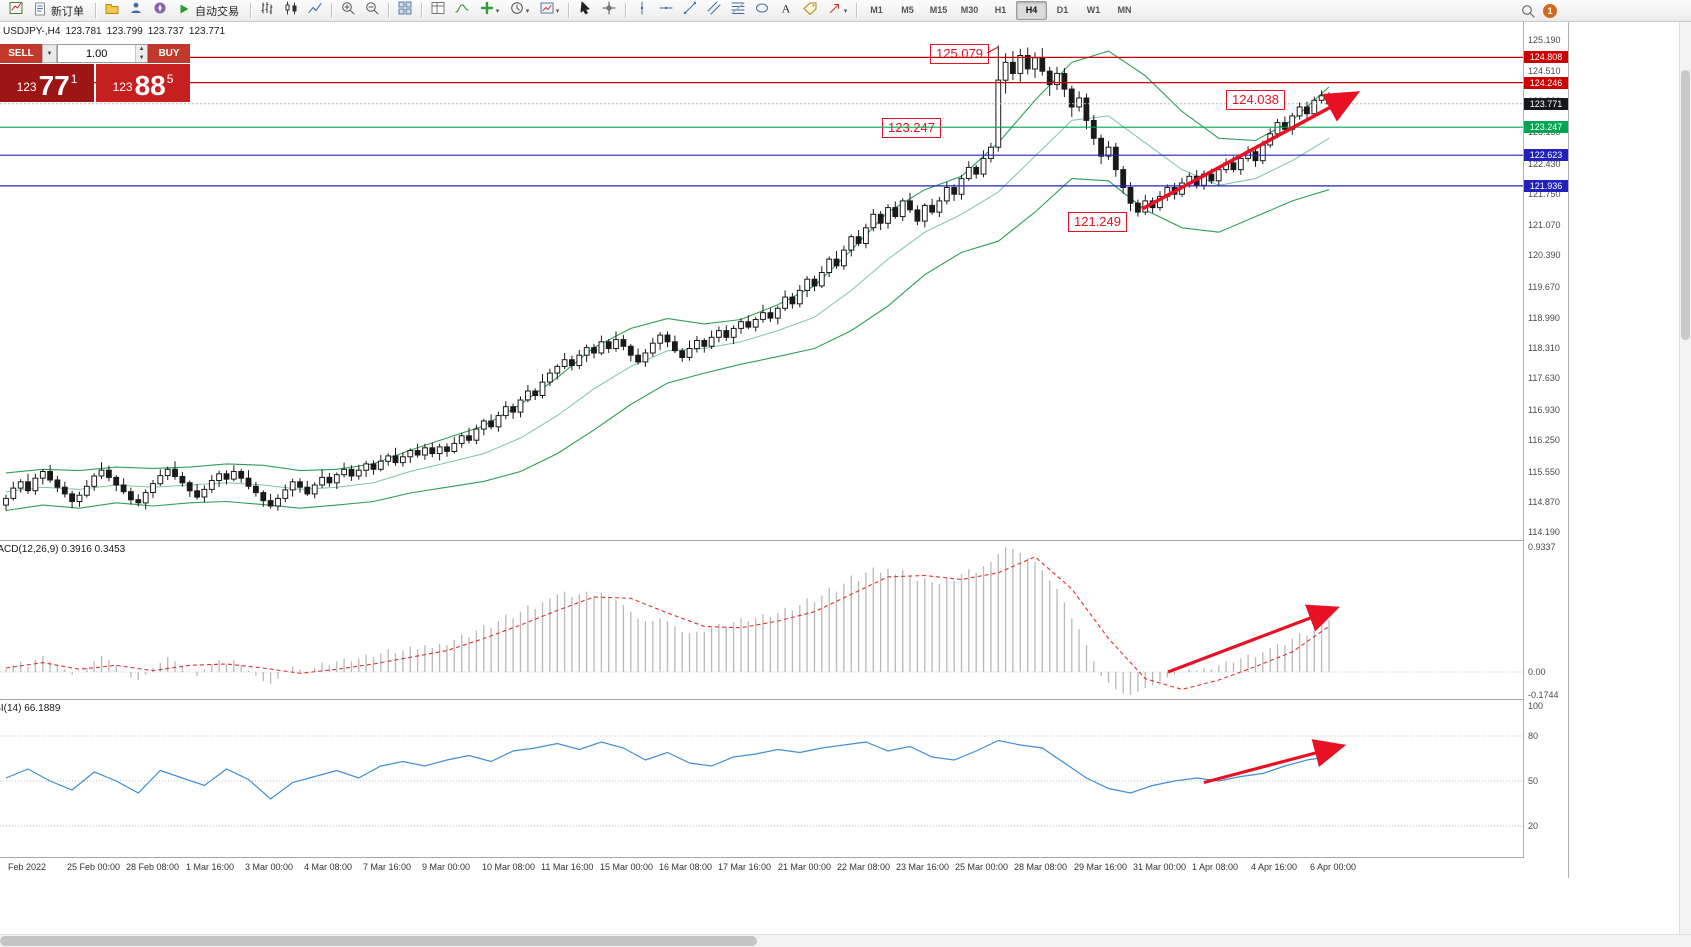 The height and width of the screenshot is (947, 1691). Describe the element at coordinates (609, 11) in the screenshot. I see `crosshair-button` at that location.